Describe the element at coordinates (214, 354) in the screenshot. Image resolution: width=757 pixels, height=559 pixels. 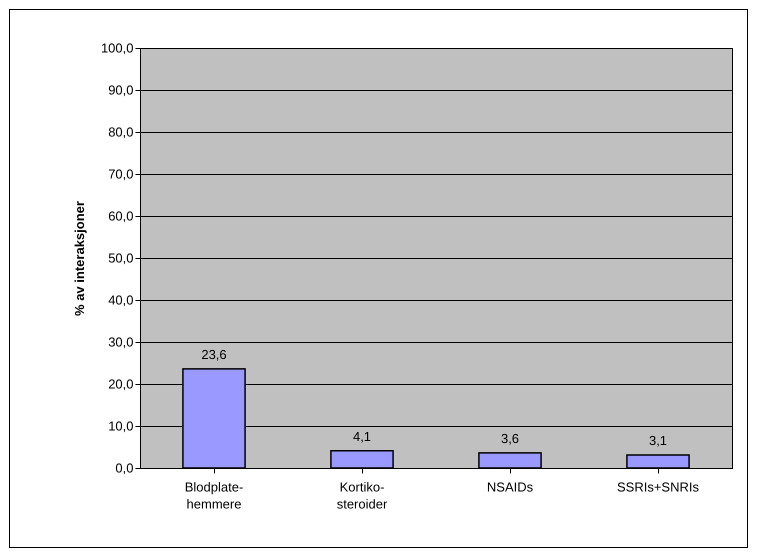
I see `data-label: 23,6` at that location.